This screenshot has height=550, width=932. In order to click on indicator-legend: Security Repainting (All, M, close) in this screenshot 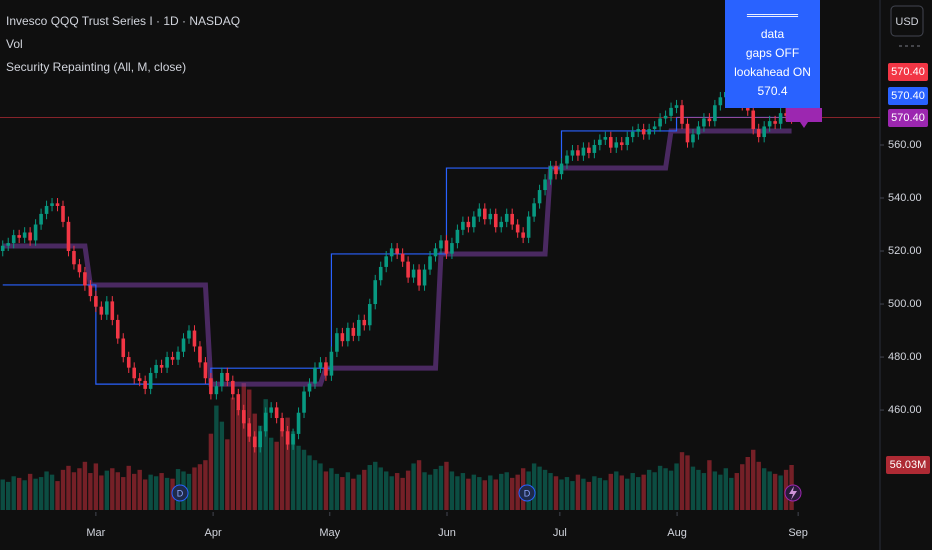, I will do `click(96, 67)`.